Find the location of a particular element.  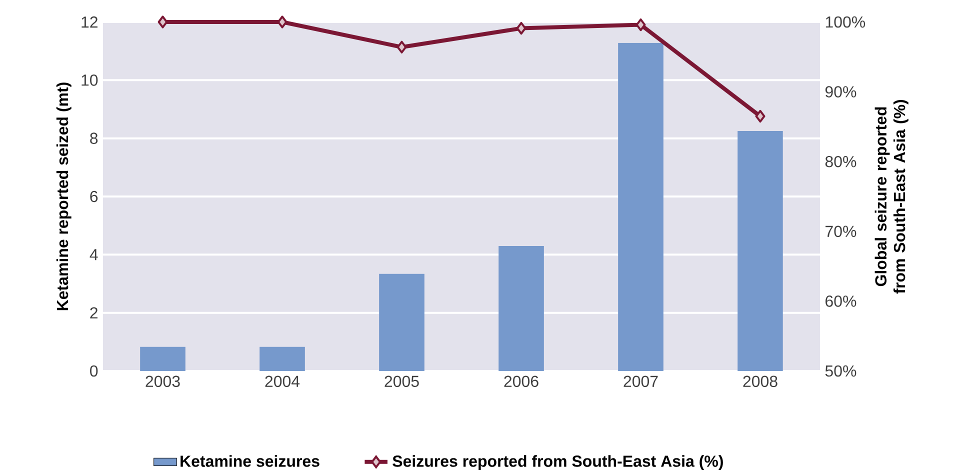

y-tick-label: 12 is located at coordinates (90, 22).